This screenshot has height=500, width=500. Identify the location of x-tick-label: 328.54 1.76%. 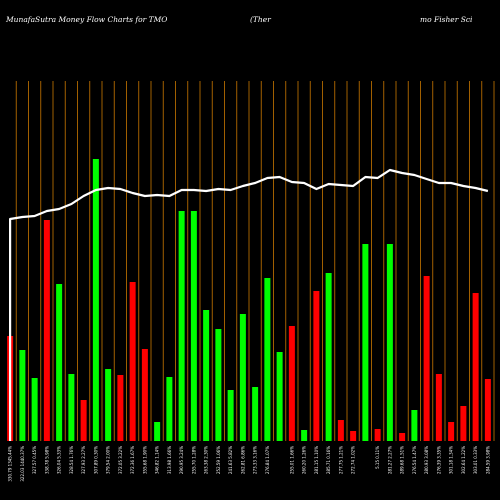
(71, 460).